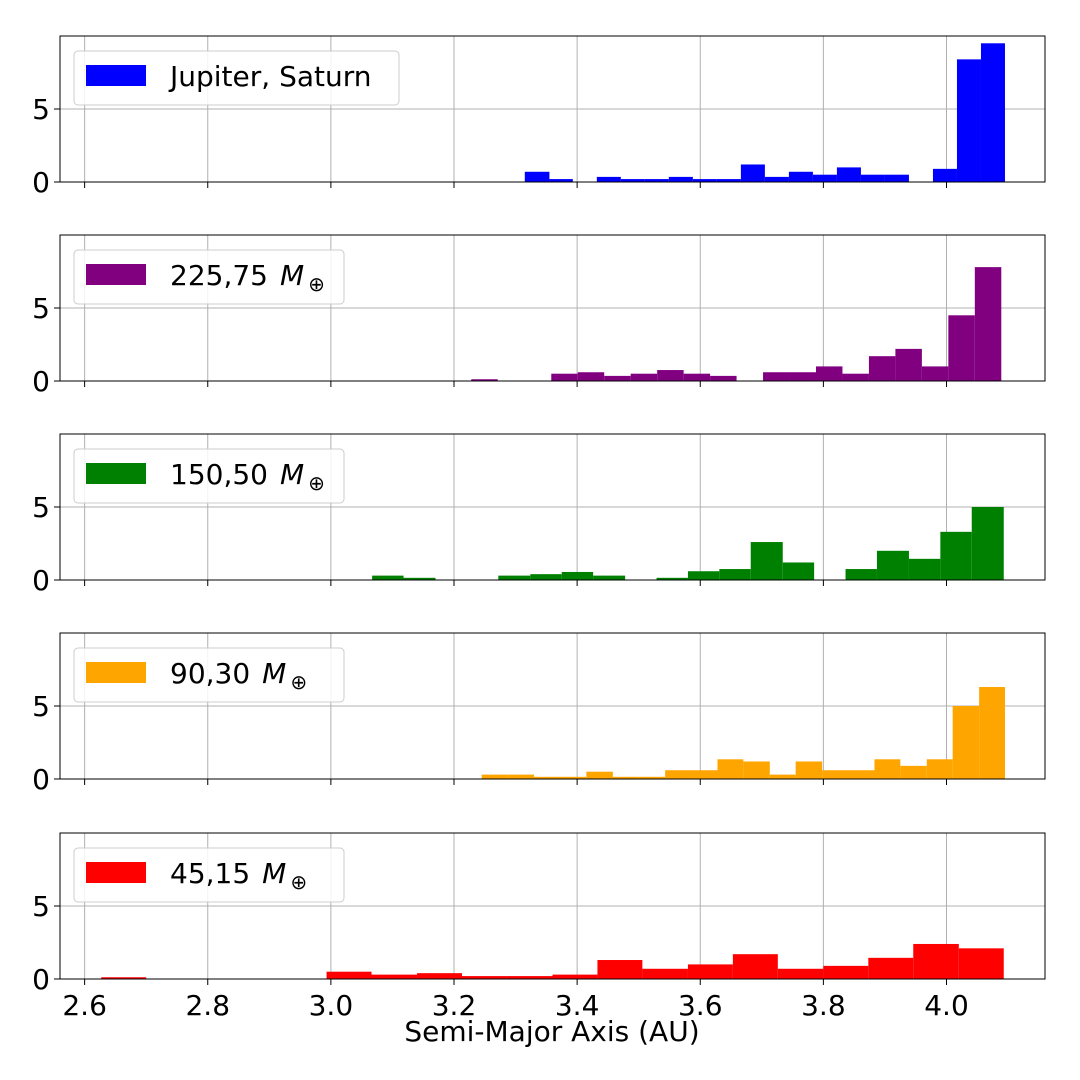  I want to click on legend: Jupiter, Saturn, so click(236, 78).